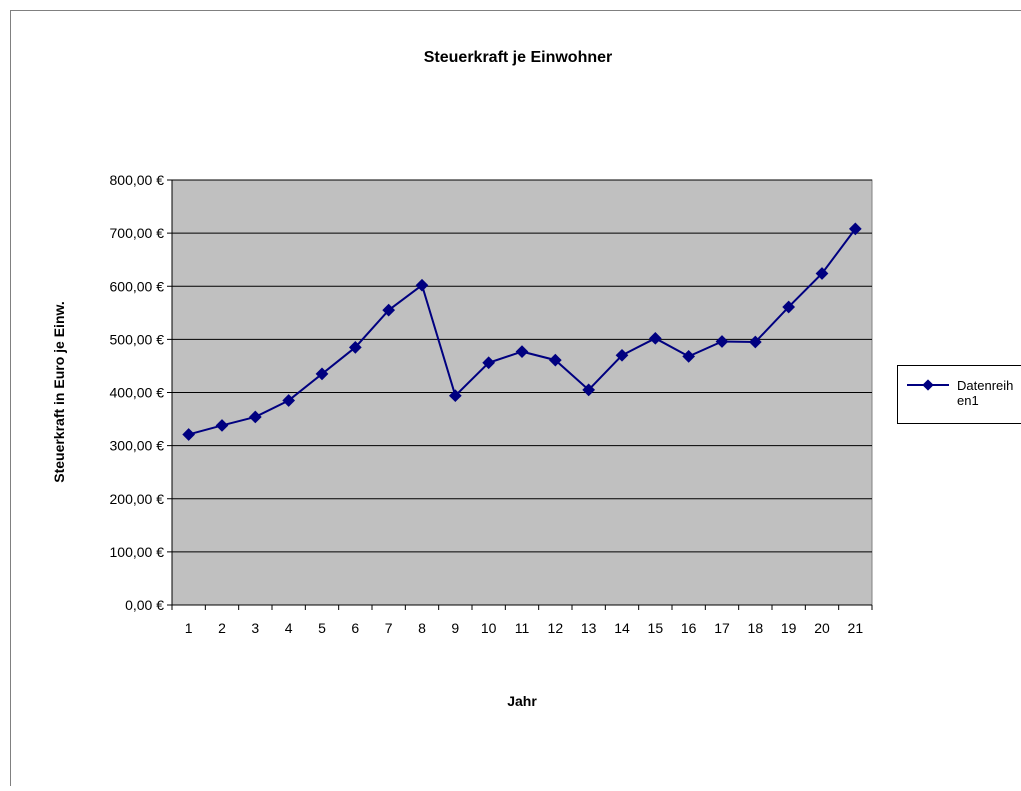  Describe the element at coordinates (489, 628) in the screenshot. I see `x-tick-label: 10` at that location.